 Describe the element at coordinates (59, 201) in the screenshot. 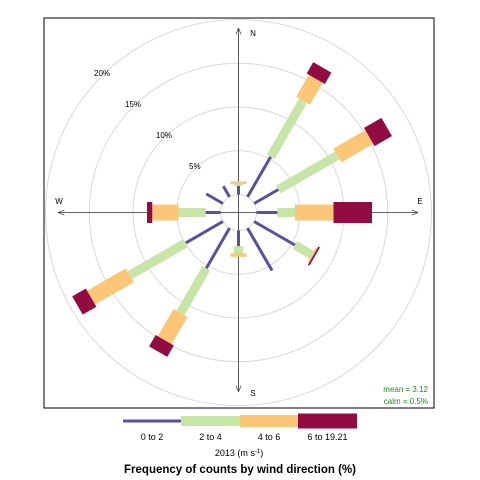

I see `compass-w-label: W` at that location.